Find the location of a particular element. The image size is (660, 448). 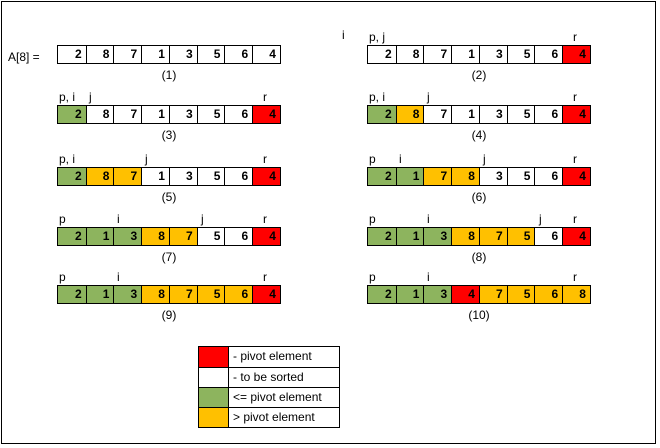

step-caption: (1) is located at coordinates (169, 75).